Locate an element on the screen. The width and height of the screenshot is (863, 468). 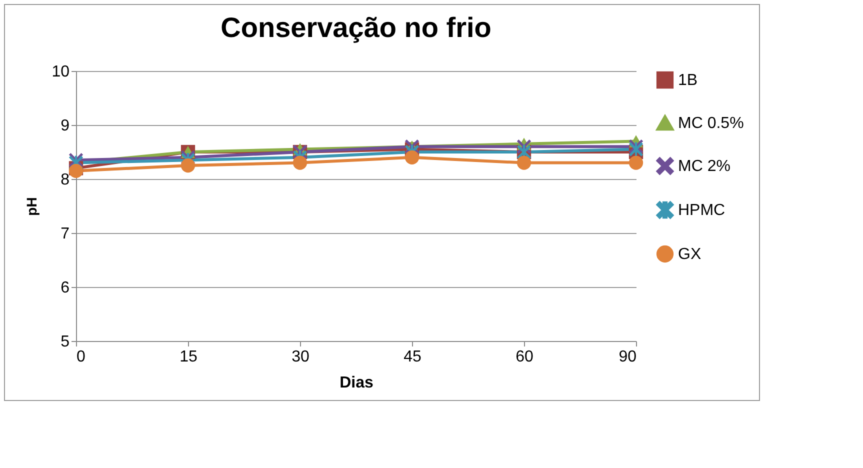
y-tick-label: 8 is located at coordinates (65, 180).